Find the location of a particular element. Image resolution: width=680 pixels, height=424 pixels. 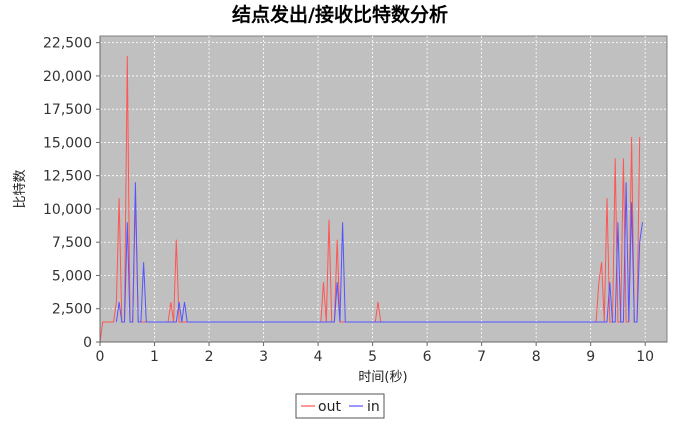

x-axis-title: 时间(秒) is located at coordinates (382, 377).